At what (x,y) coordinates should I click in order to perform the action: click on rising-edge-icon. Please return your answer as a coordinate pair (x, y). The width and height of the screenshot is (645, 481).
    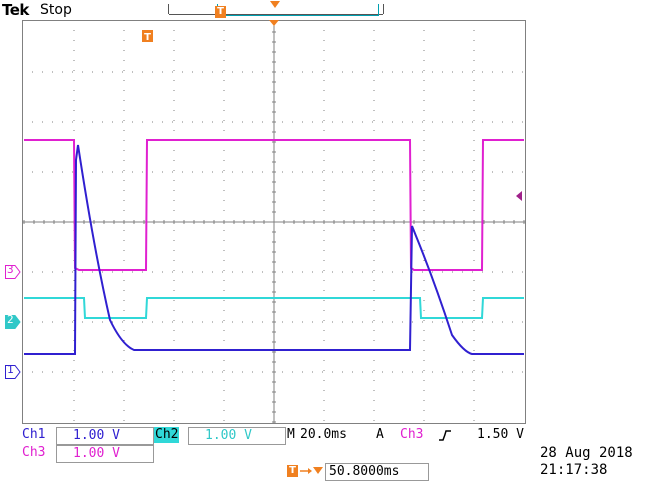
    Looking at the image, I should click on (445, 435).